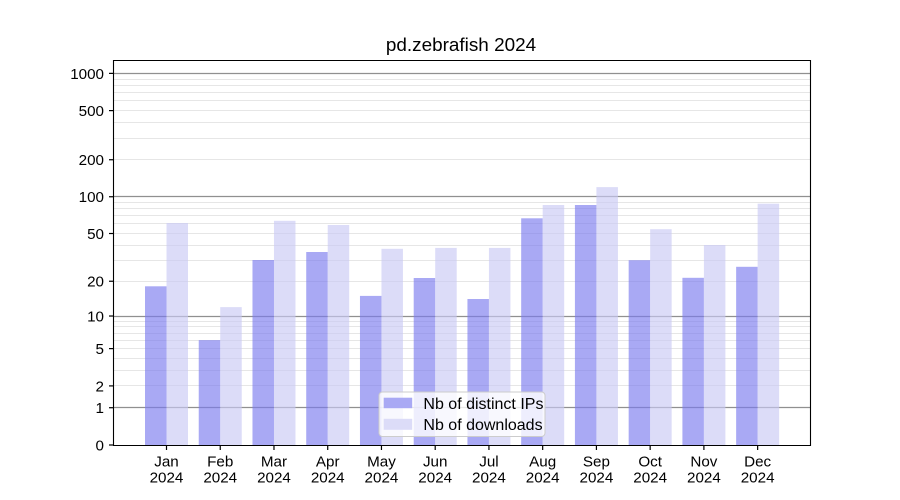 The height and width of the screenshot is (500, 900). I want to click on svg-text: Apr, so click(328, 462).